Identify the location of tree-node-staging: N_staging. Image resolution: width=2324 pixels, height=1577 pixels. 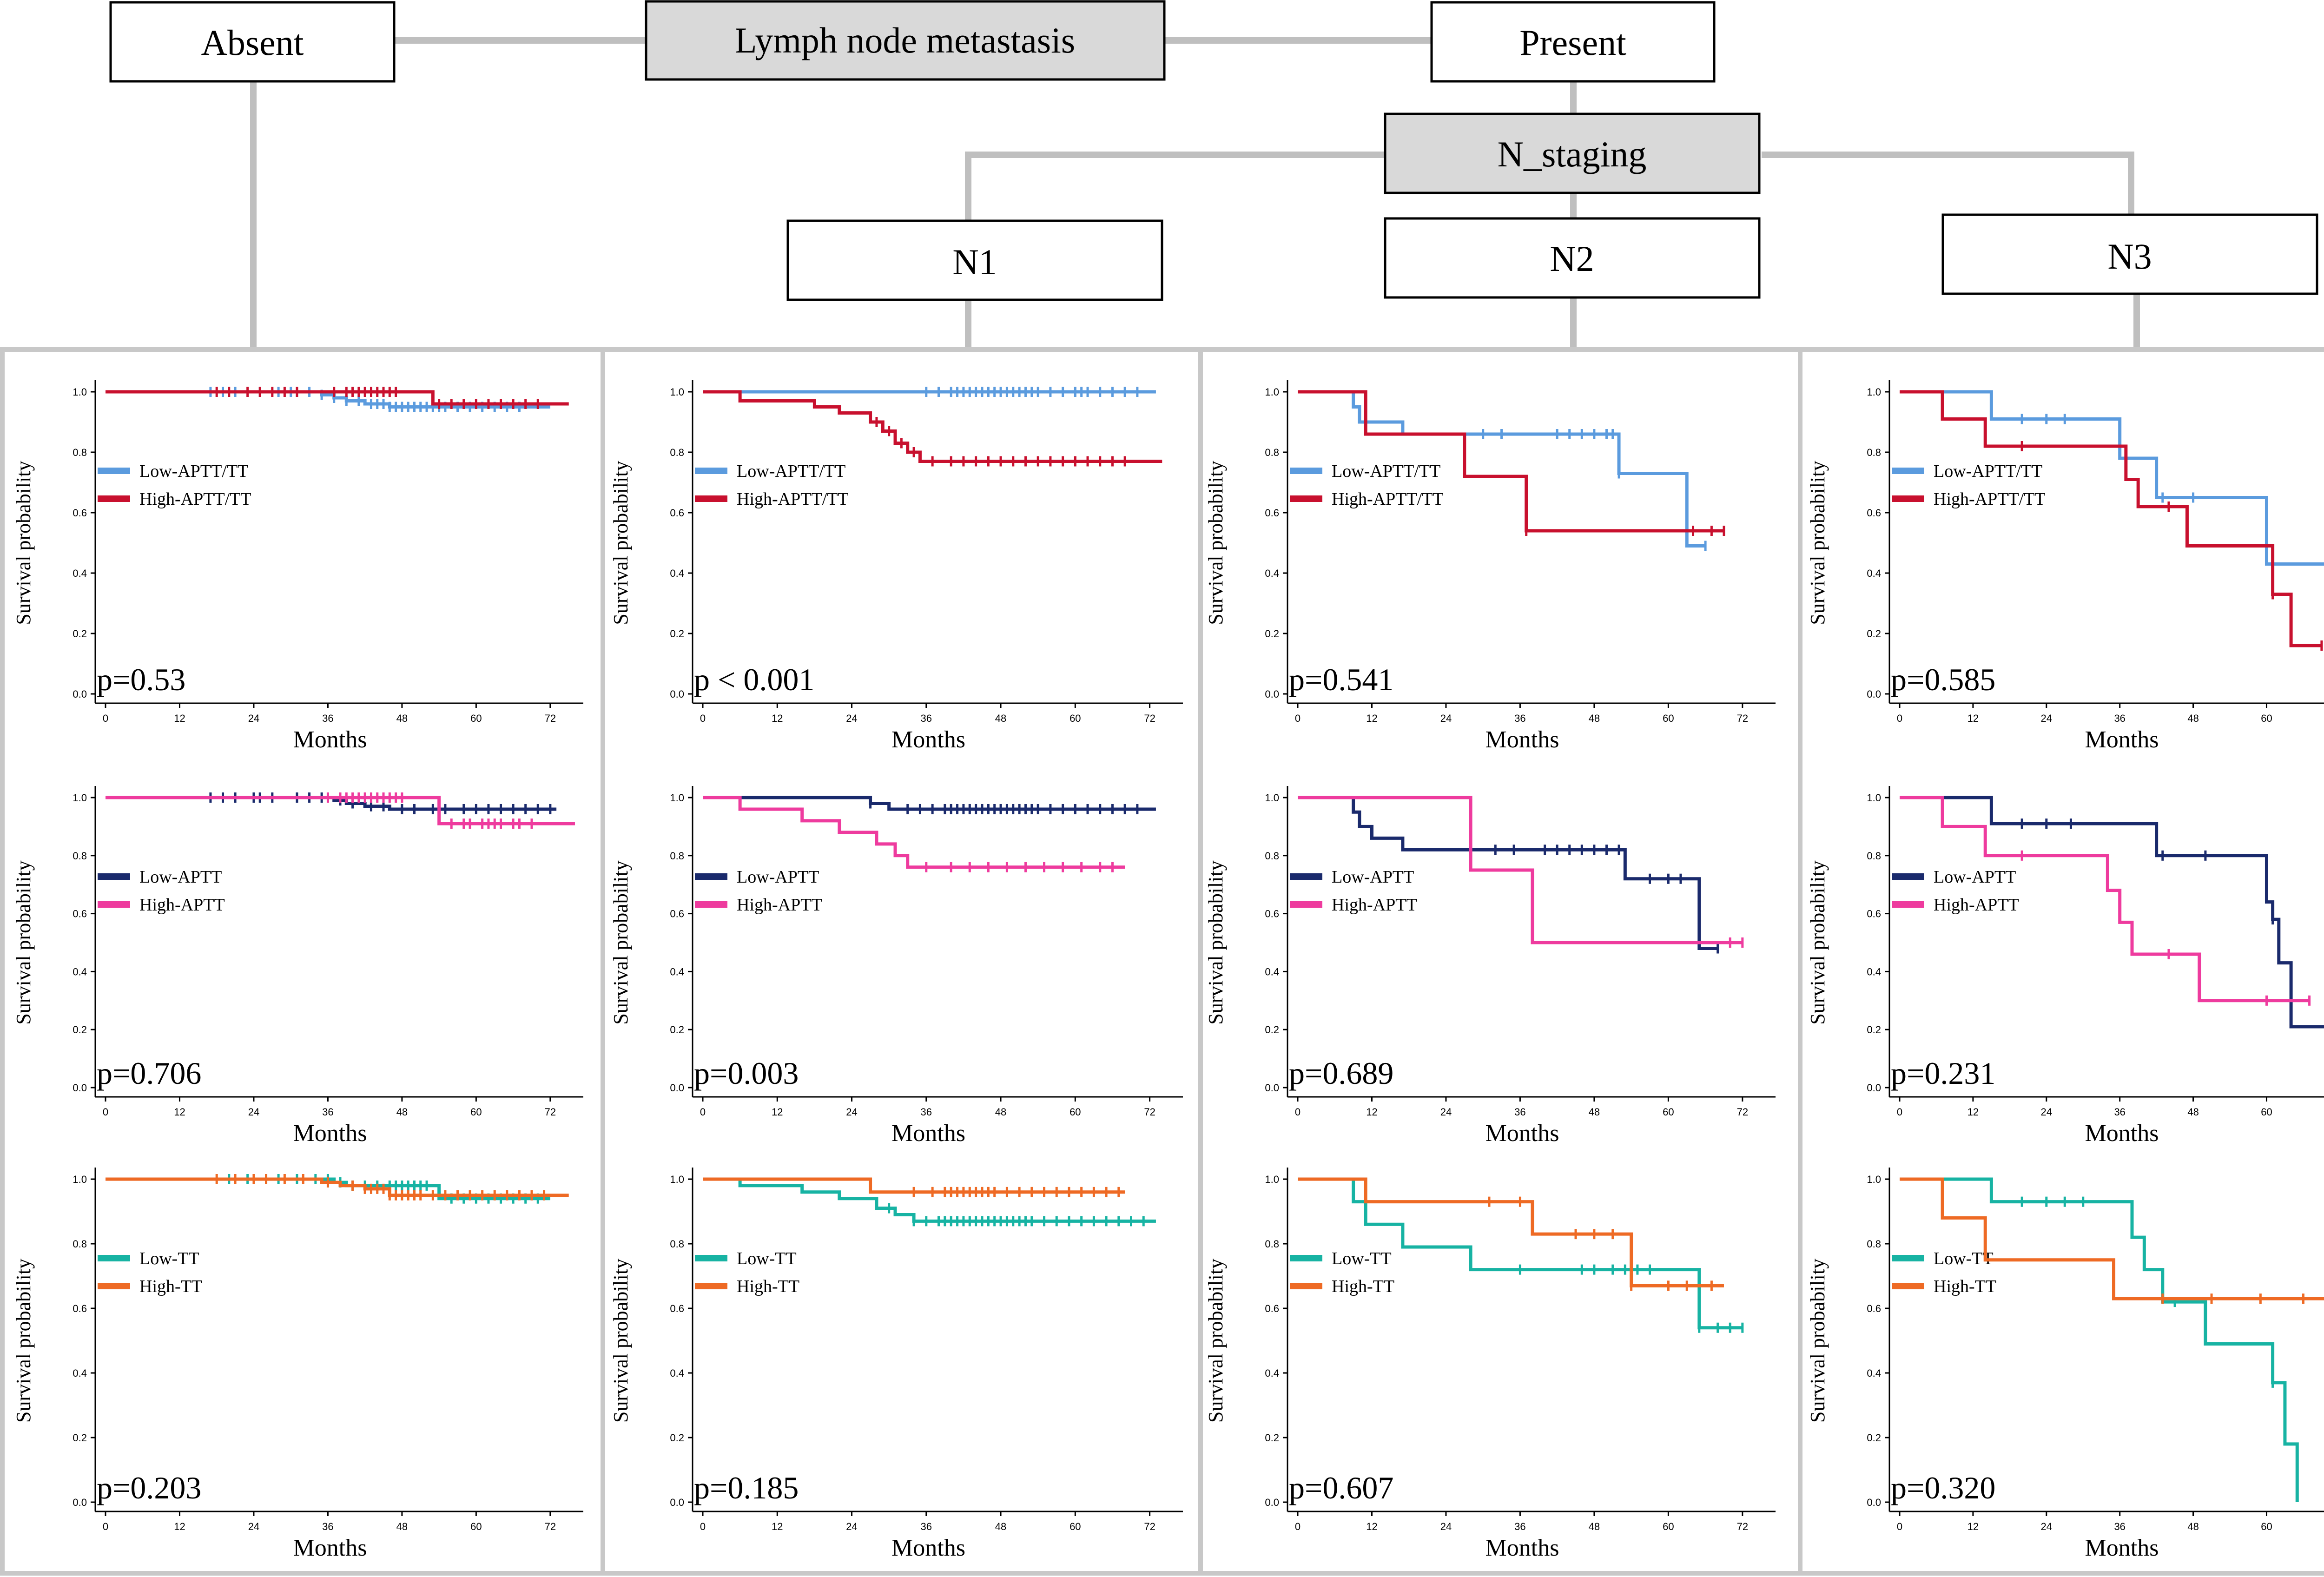
(1572, 153).